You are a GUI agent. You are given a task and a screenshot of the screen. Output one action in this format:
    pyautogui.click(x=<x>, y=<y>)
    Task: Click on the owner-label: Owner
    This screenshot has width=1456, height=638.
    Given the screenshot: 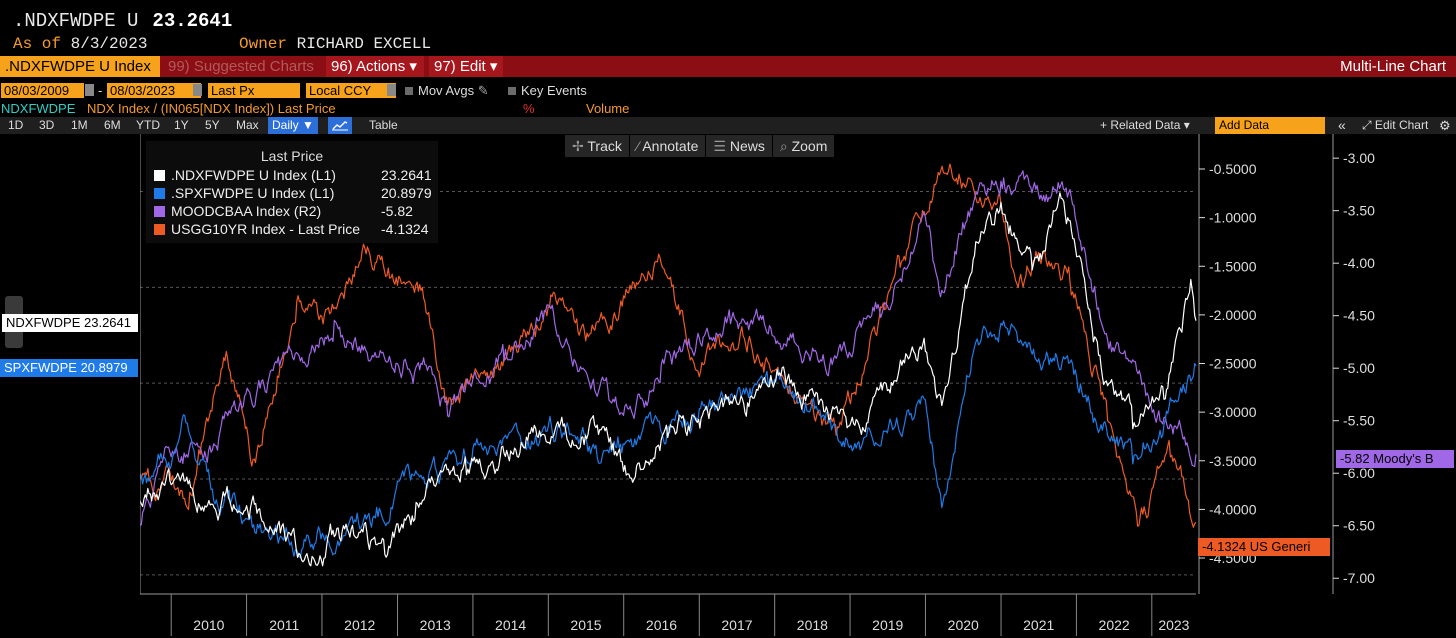 What is the action you would take?
    pyautogui.click(x=263, y=44)
    